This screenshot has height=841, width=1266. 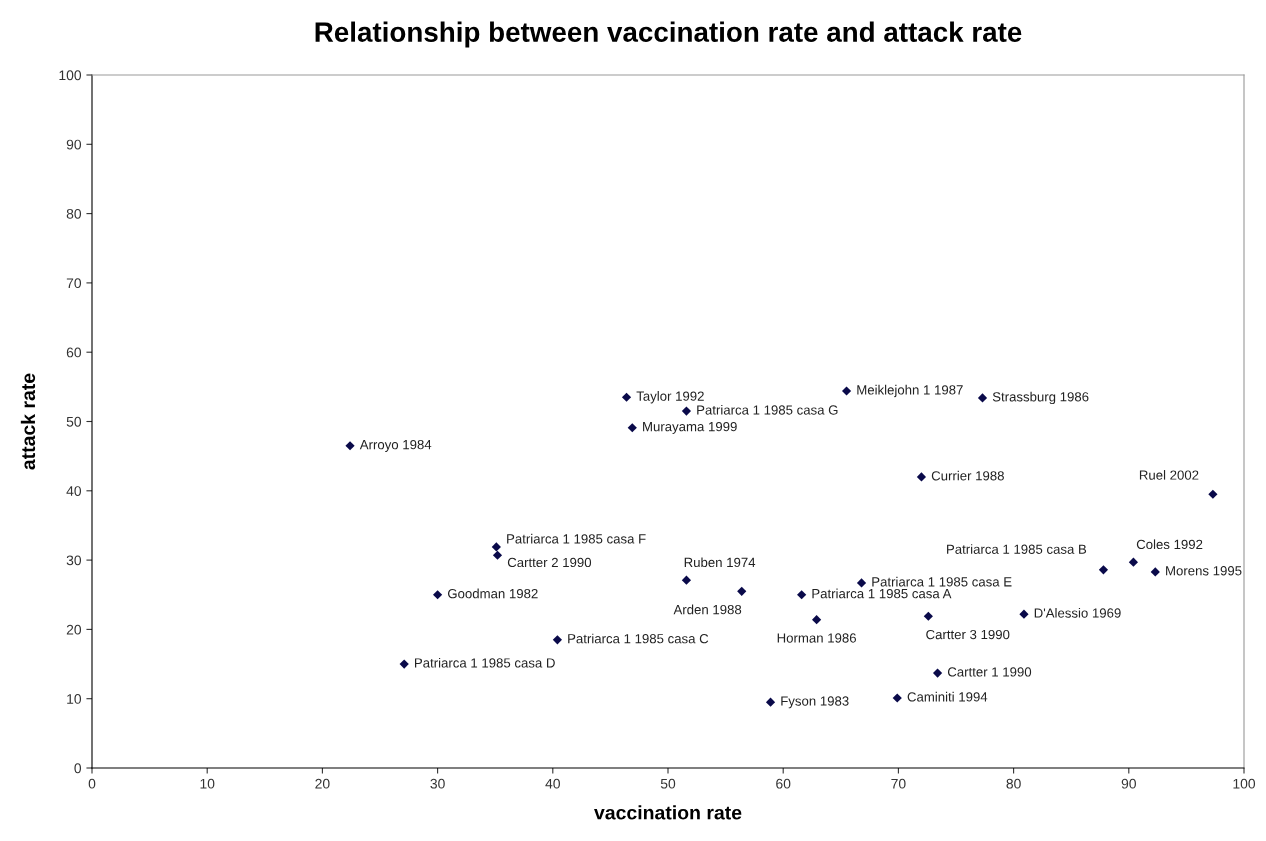 I want to click on x-tick-label: 50, so click(x=668, y=783).